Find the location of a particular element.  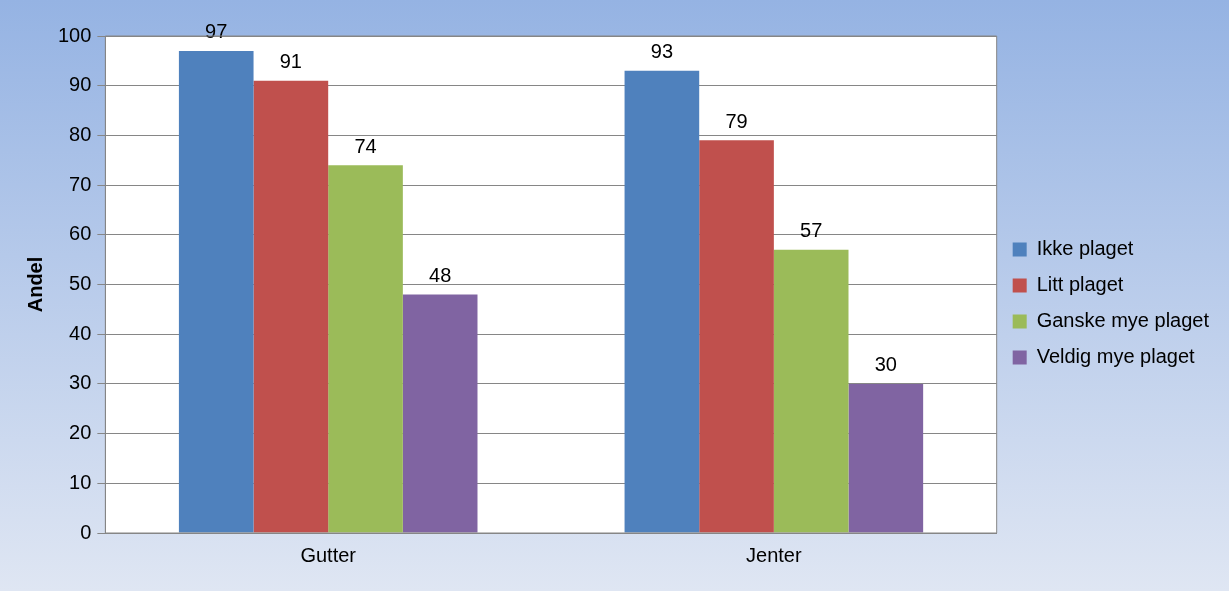

y-tick-label: 50 is located at coordinates (80, 283).